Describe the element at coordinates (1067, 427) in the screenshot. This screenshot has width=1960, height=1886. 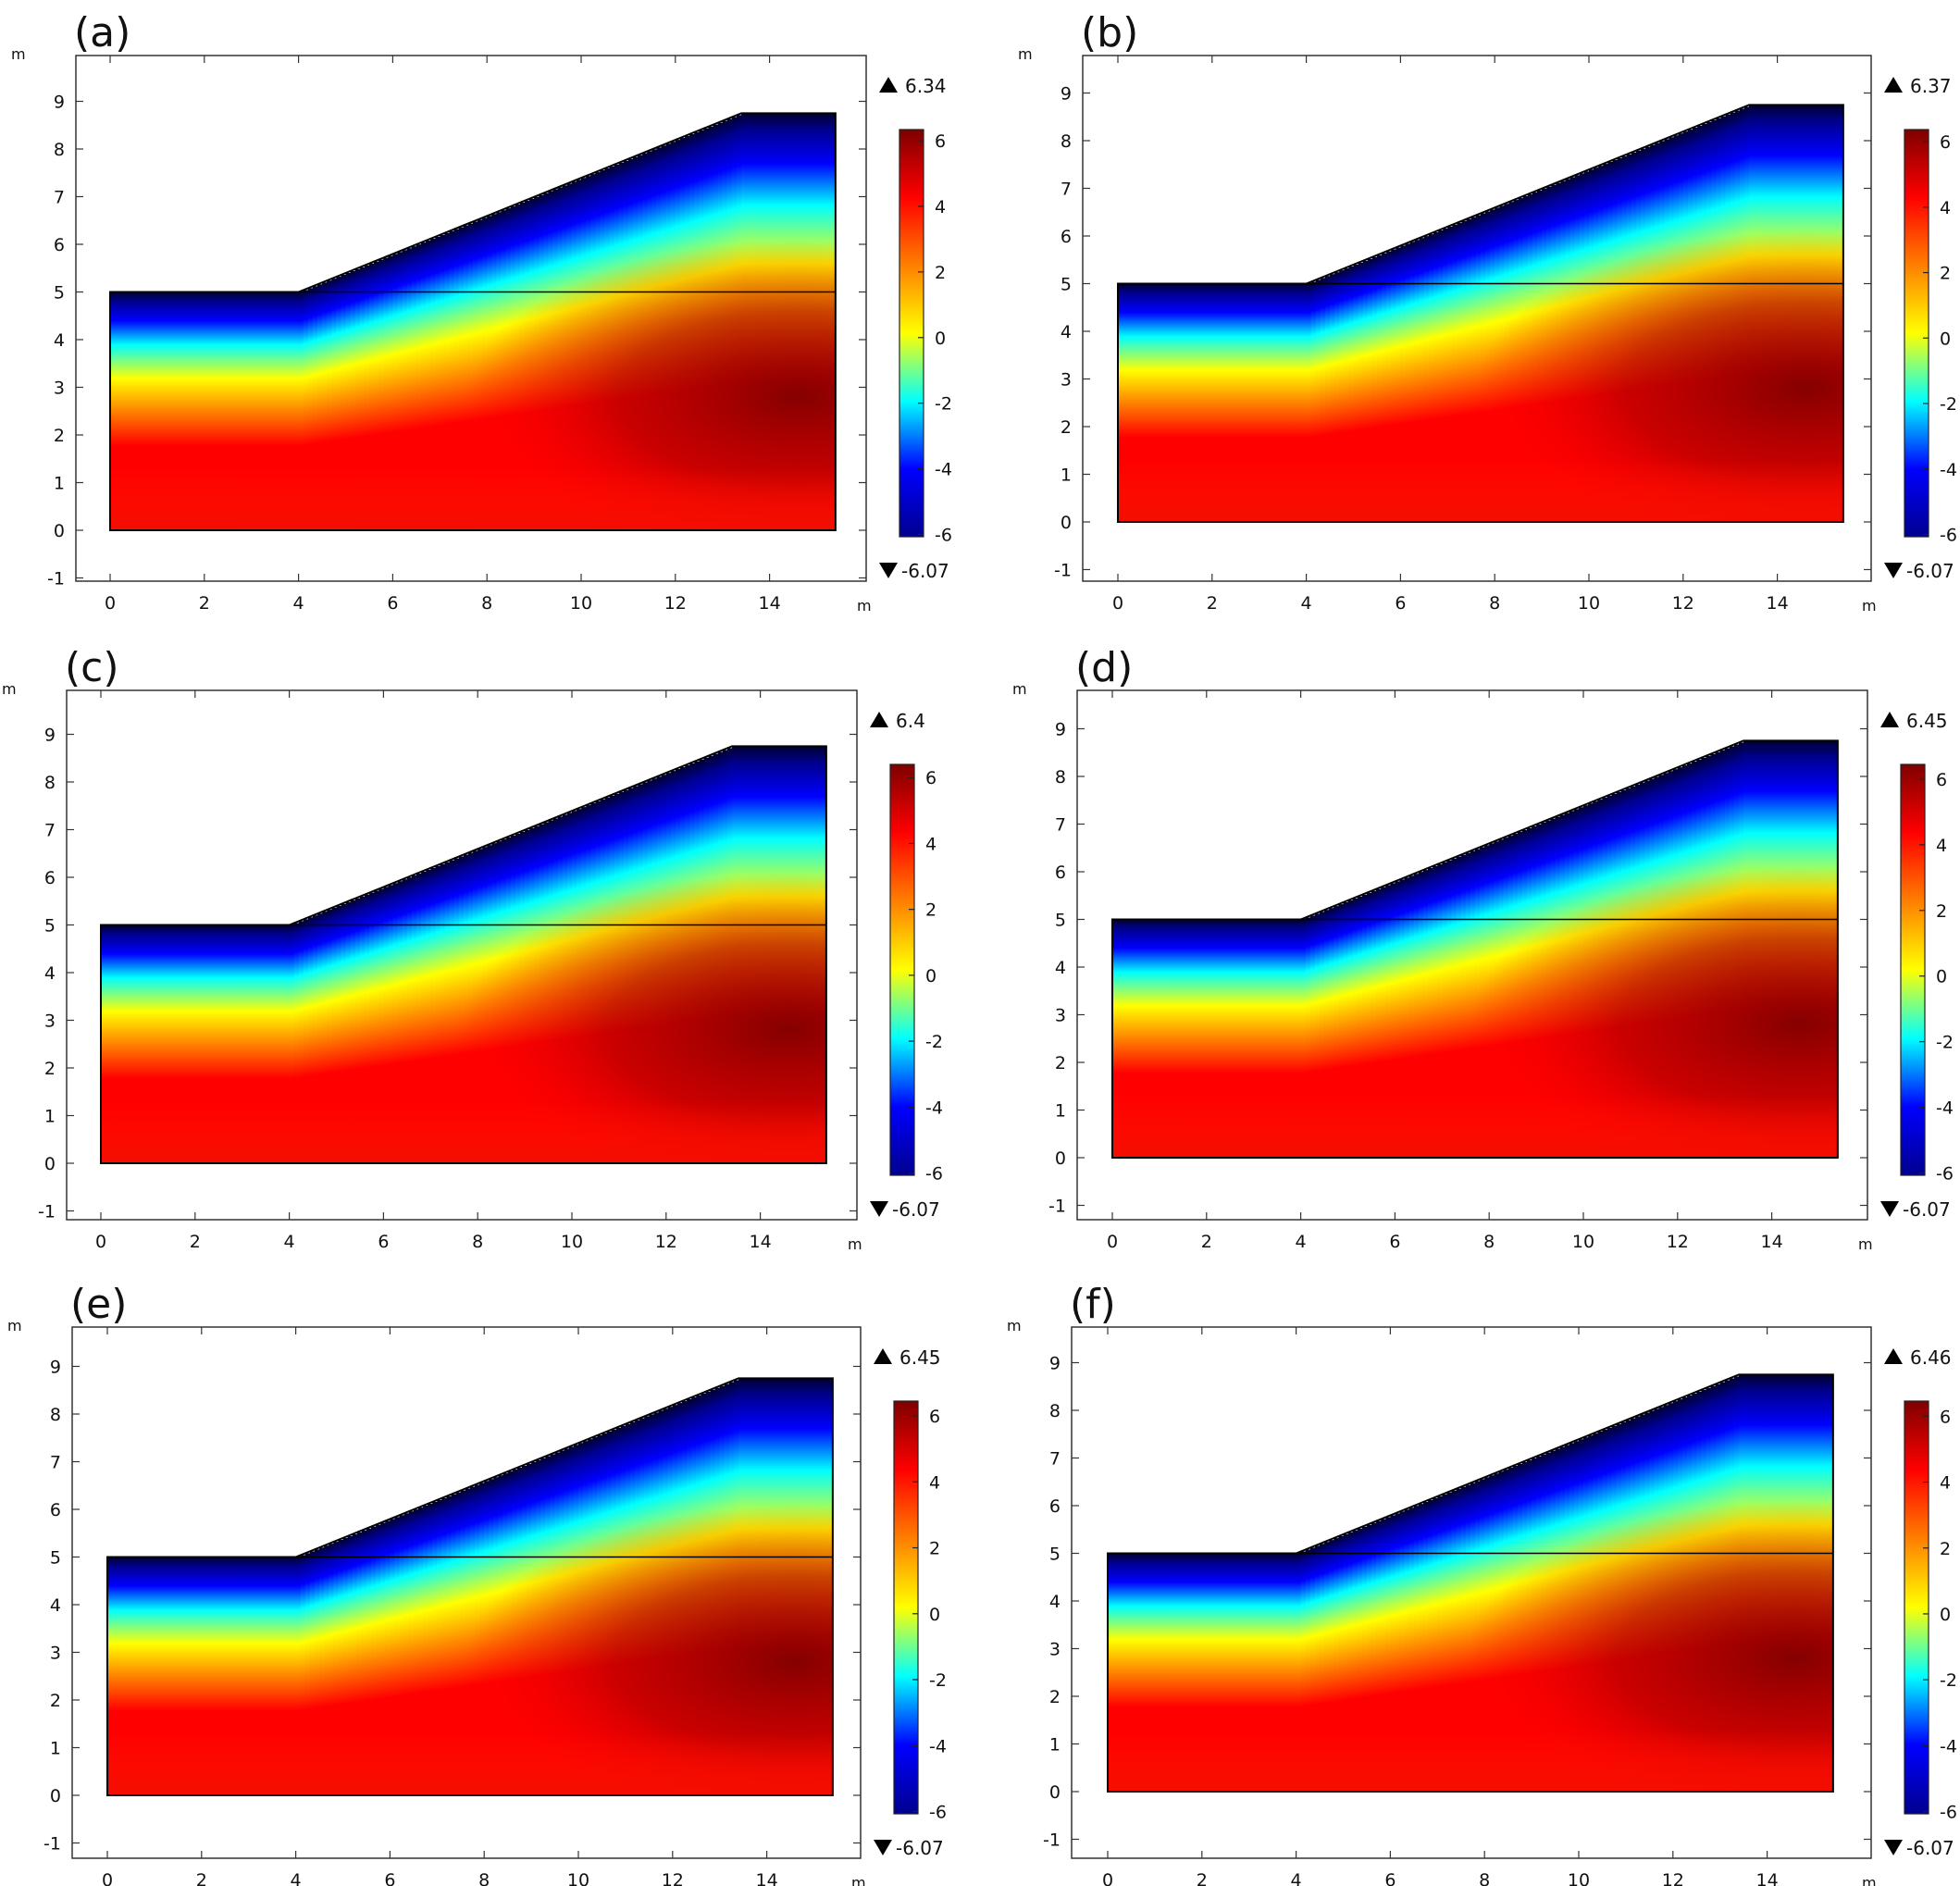
I see `y-tick-label: 2` at that location.